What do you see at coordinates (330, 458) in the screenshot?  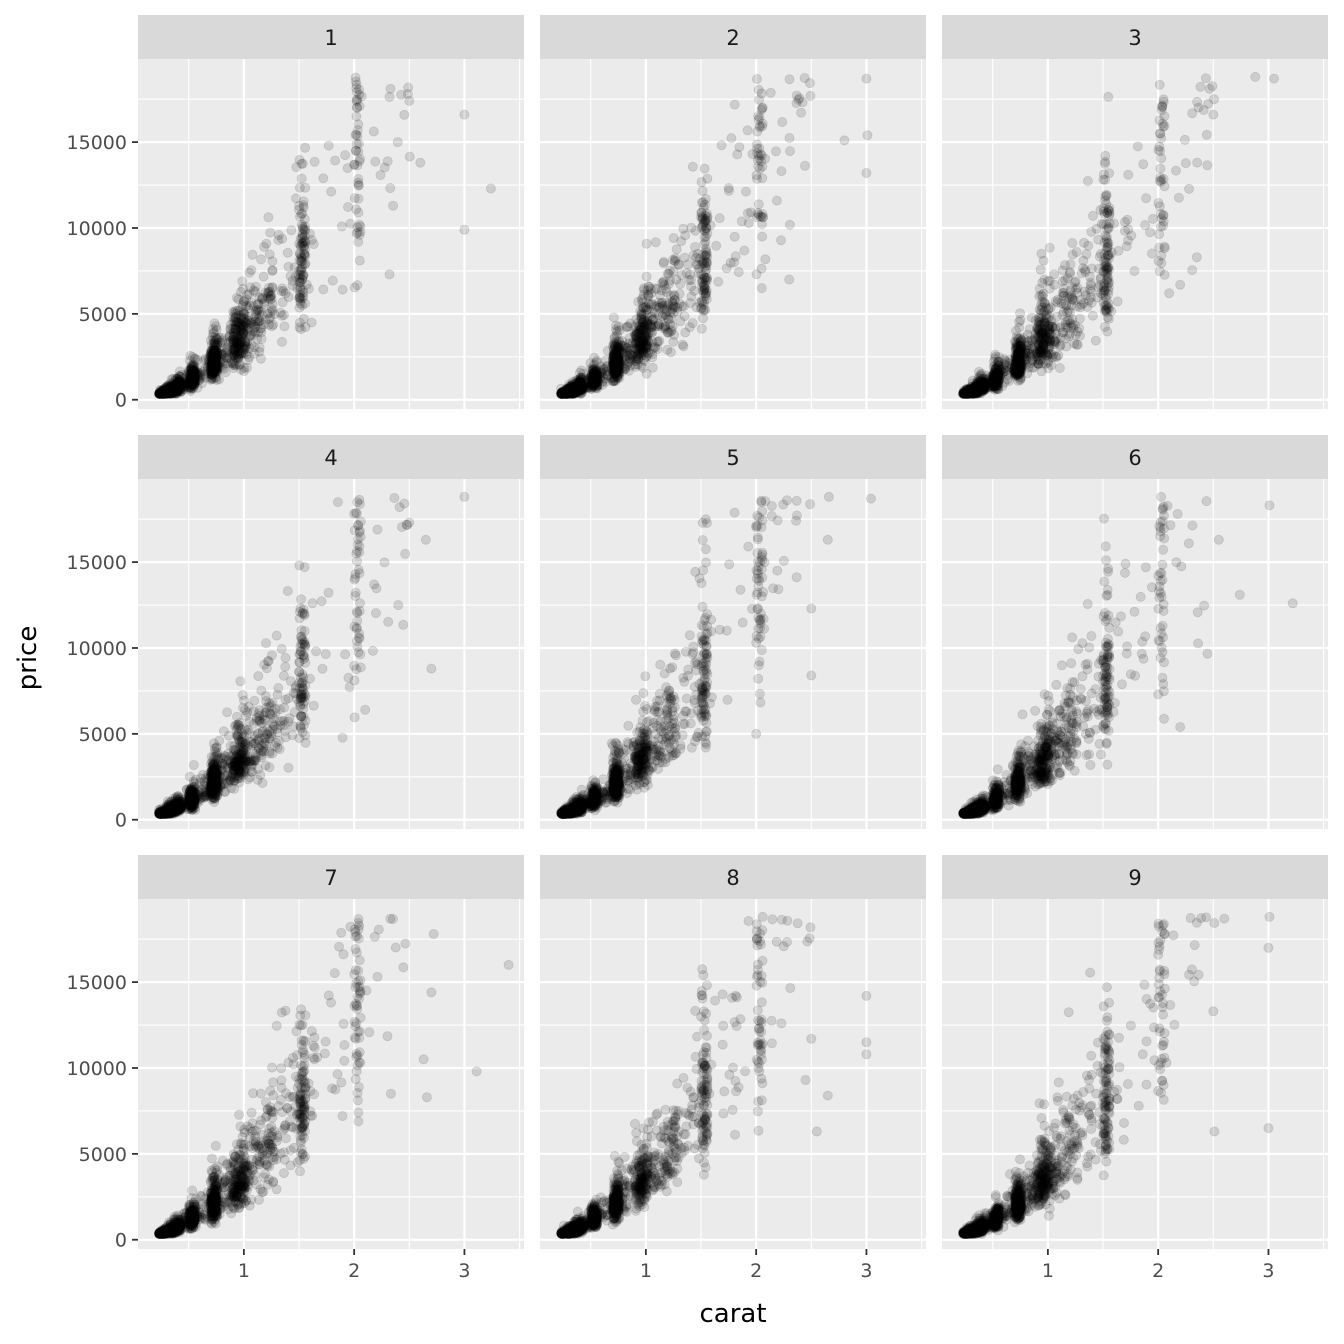 I see `facet-strip-label: 4` at bounding box center [330, 458].